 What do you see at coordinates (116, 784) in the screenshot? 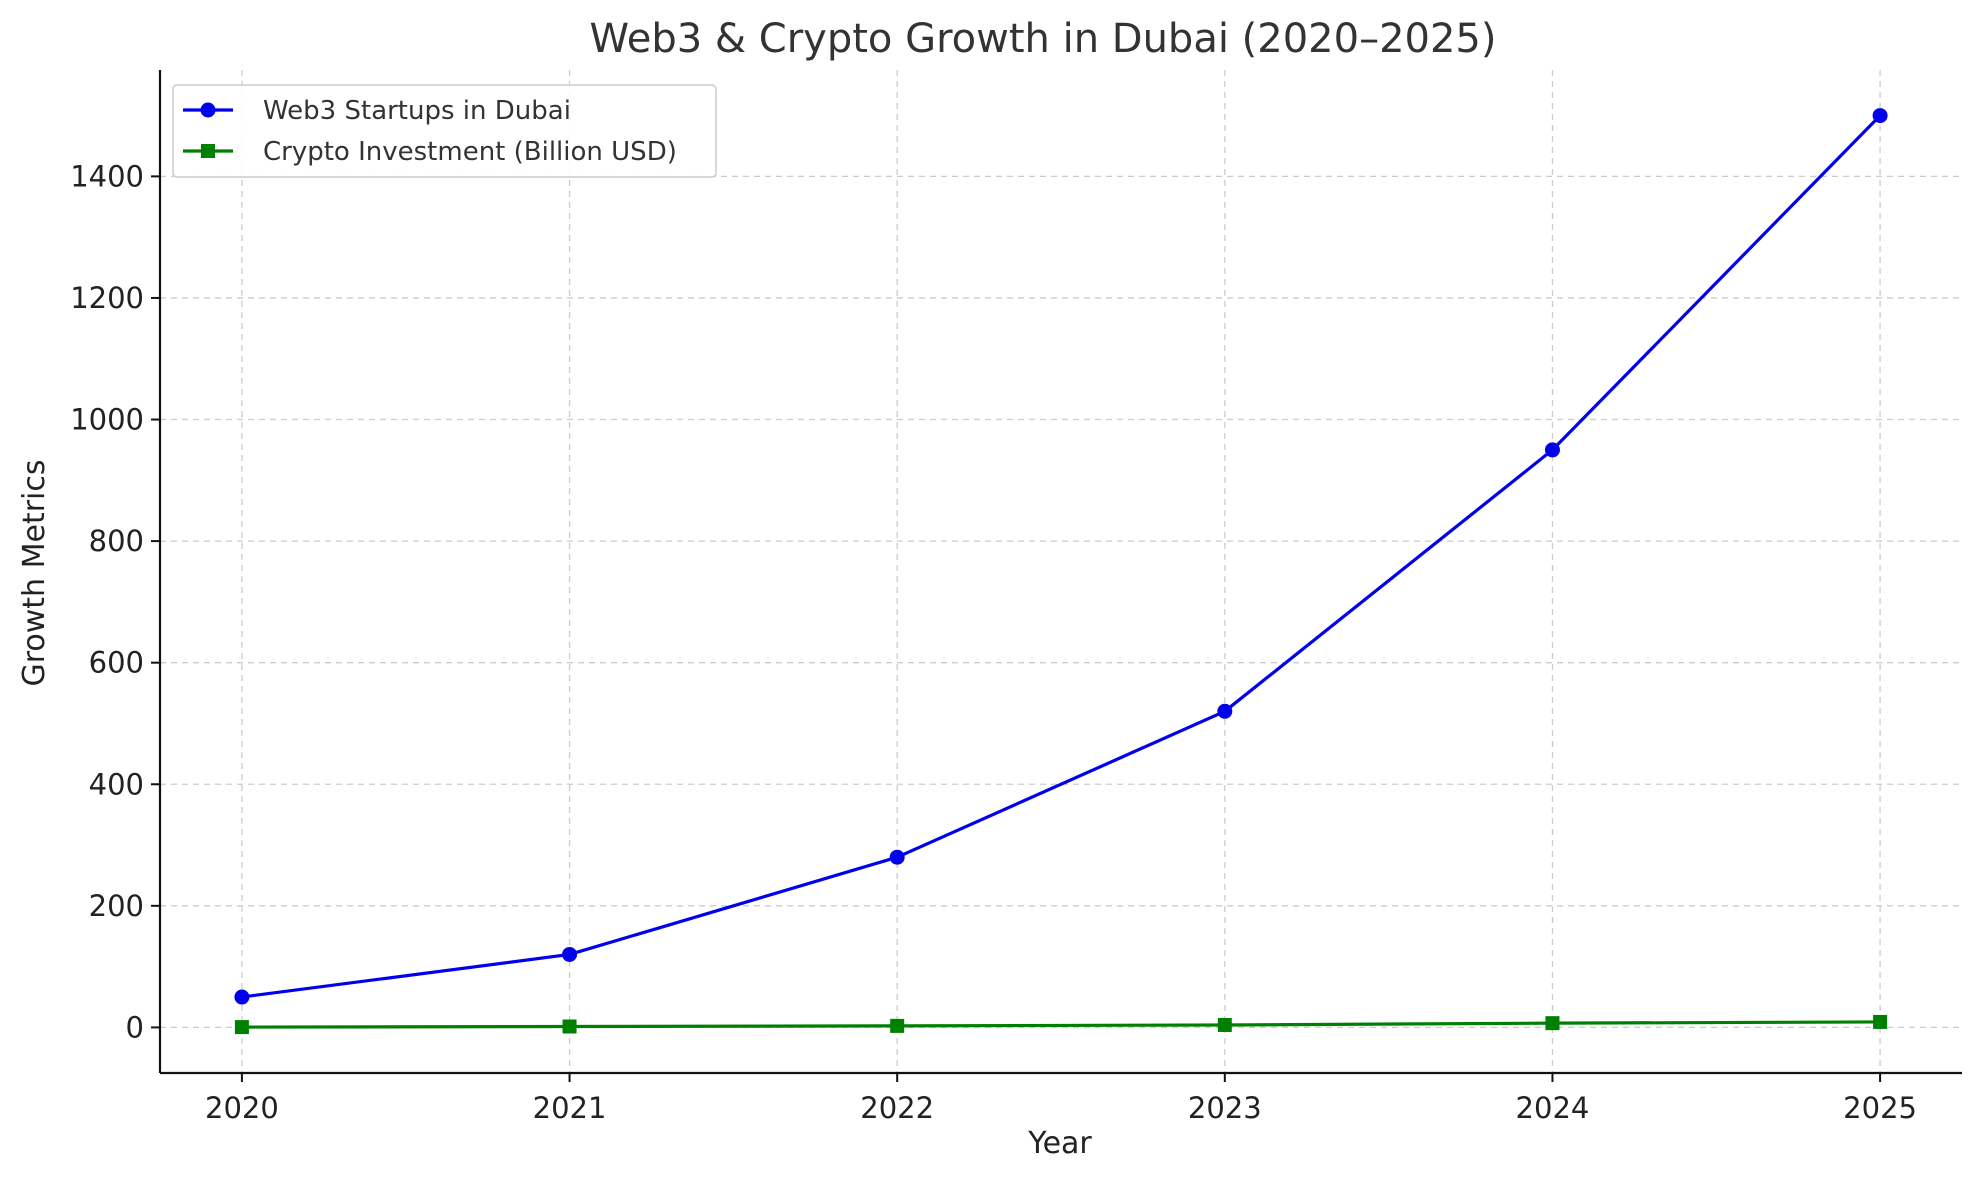
I see `y-tick-label: 400` at bounding box center [116, 784].